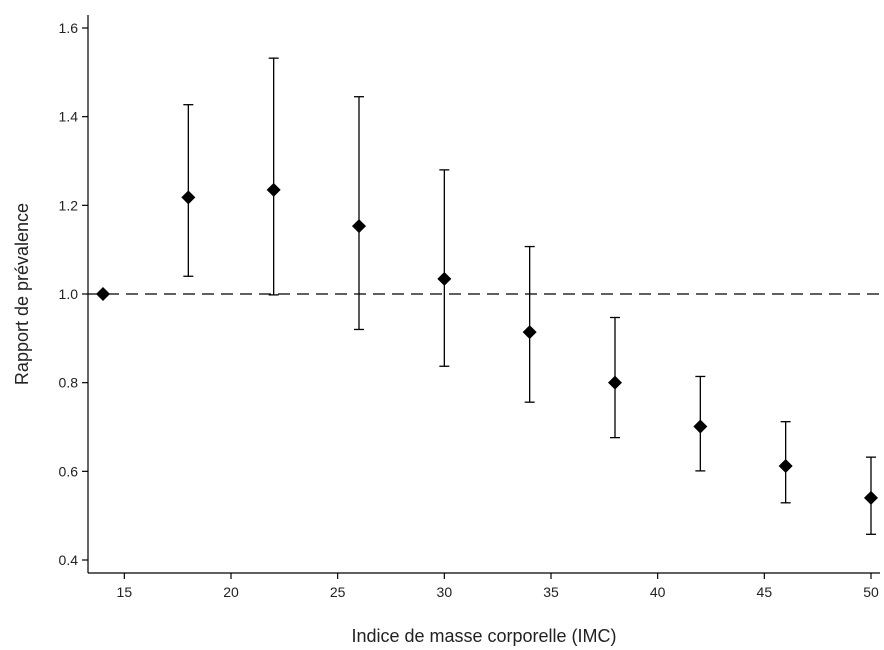 This screenshot has width=884, height=650. Describe the element at coordinates (483, 636) in the screenshot. I see `x-axis-title: Indice de masse corporelle (IMC)` at that location.